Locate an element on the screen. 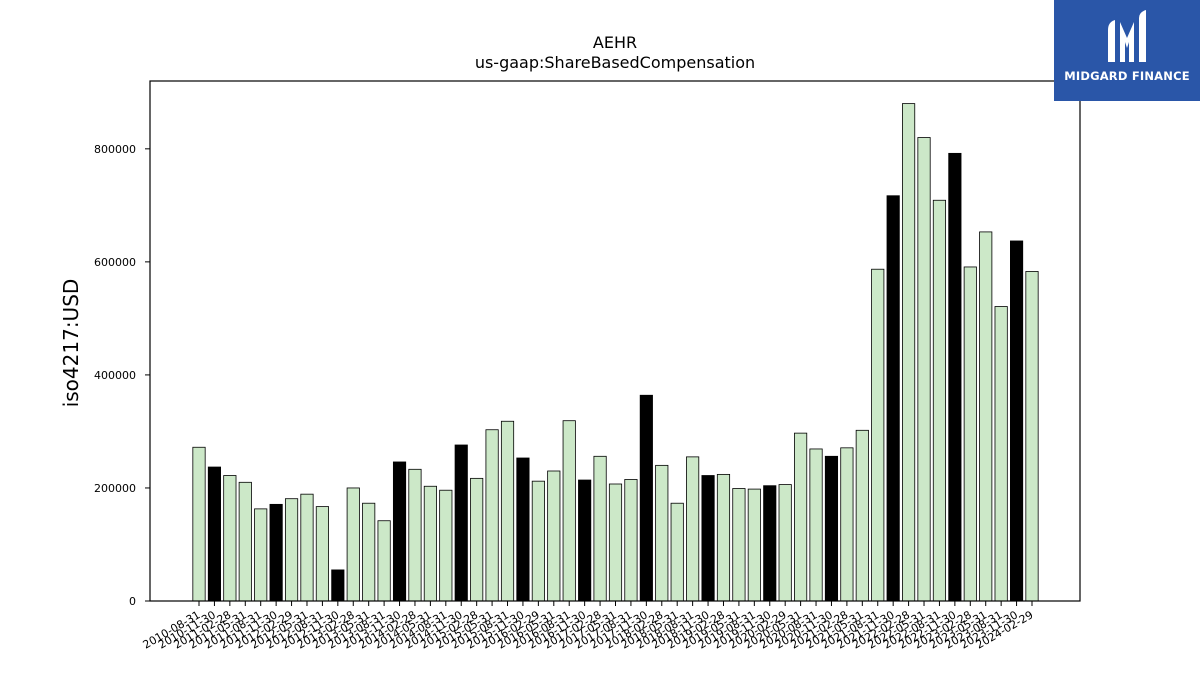 The height and width of the screenshot is (675, 1200). y-tick-label: 400000 is located at coordinates (115, 375).